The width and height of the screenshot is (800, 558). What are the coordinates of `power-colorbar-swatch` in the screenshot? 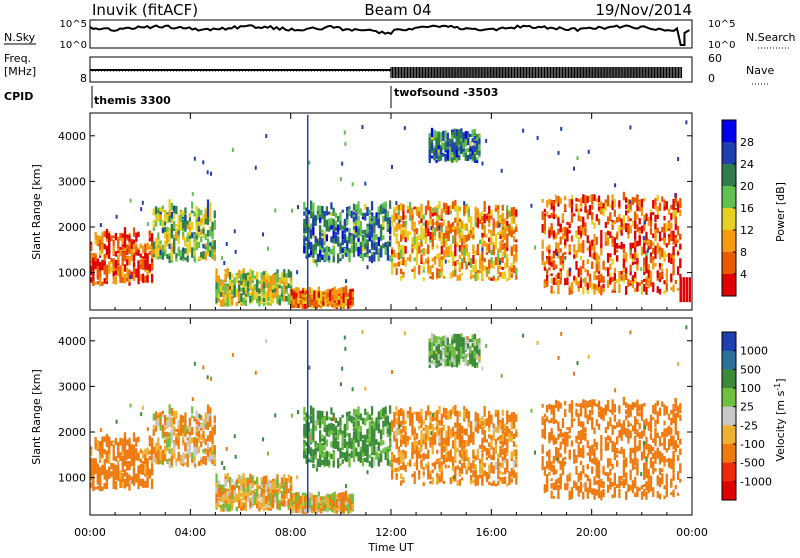 It's located at (729, 153).